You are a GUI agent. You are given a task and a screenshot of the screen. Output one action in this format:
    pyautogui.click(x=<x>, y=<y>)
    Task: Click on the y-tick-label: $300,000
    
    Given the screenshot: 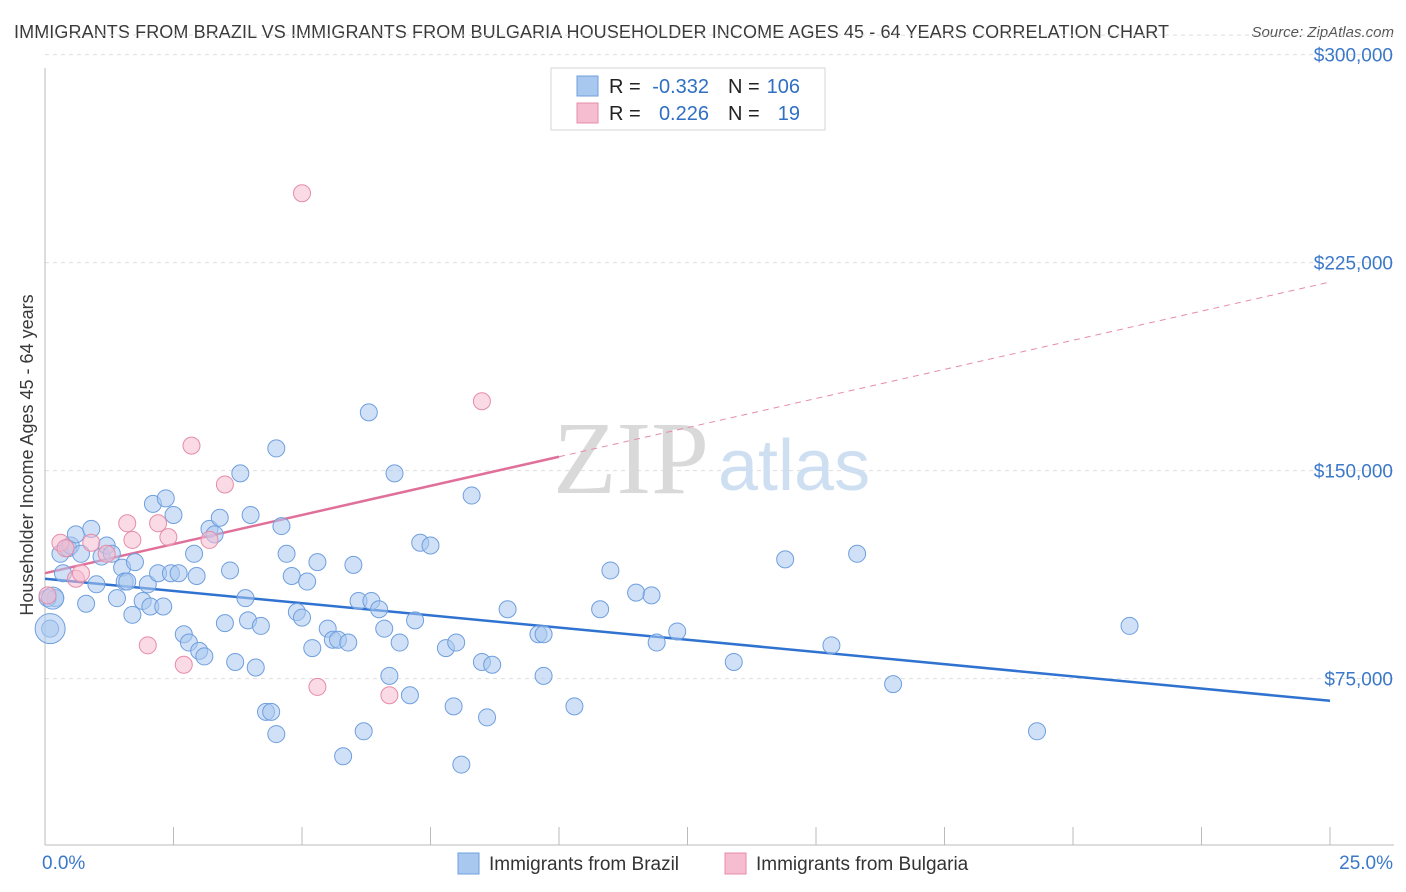 What is the action you would take?
    pyautogui.click(x=1353, y=56)
    